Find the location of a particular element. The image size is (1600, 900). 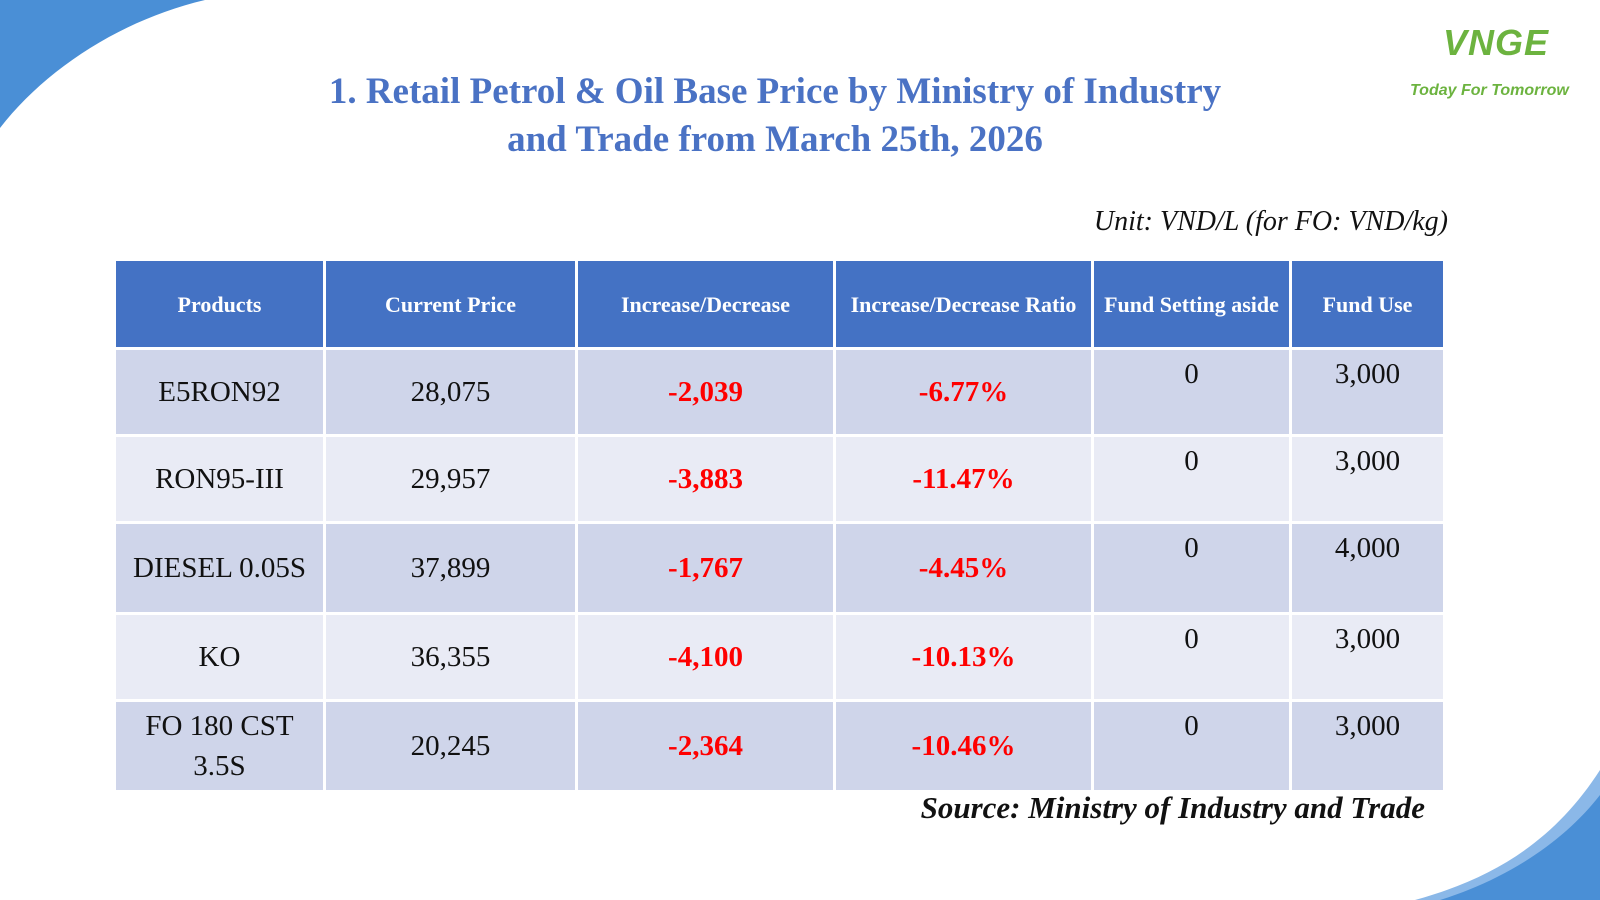

table-row: E5RON92 28,075 -2,039 -6.77% 0 3,000 is located at coordinates (779, 392).